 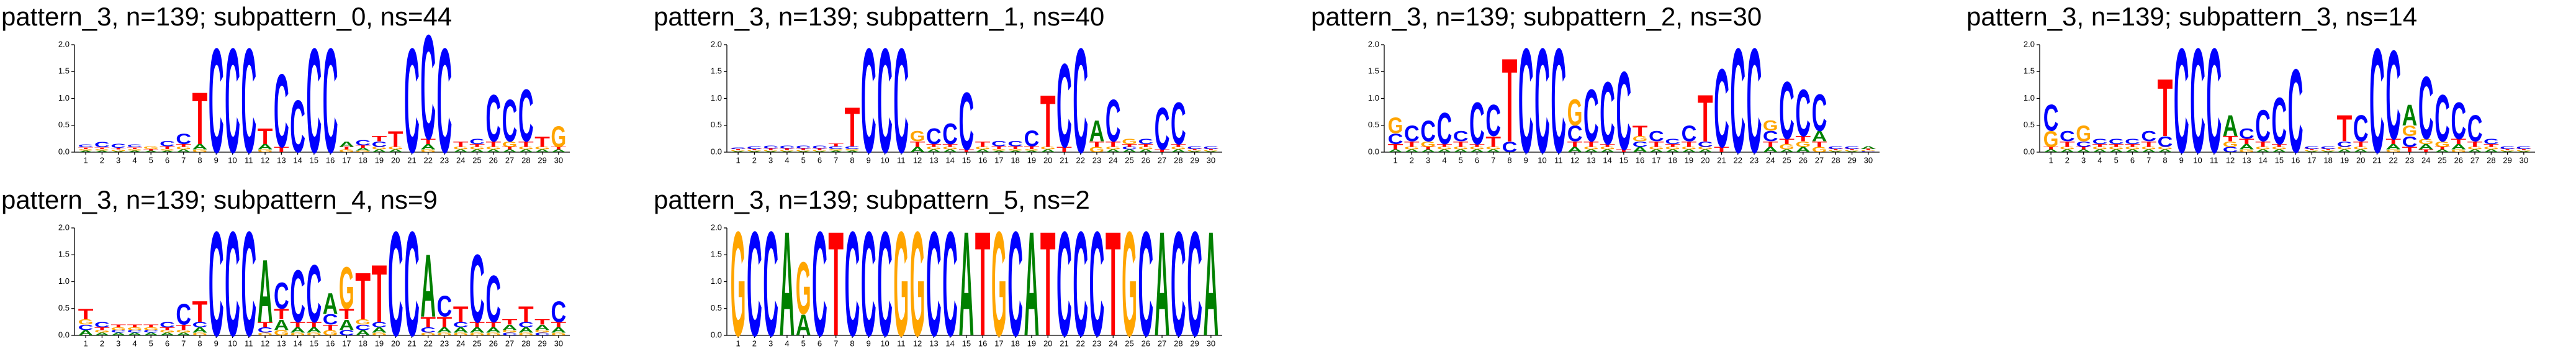 I want to click on y-tick-label: 0.5, so click(x=1373, y=124).